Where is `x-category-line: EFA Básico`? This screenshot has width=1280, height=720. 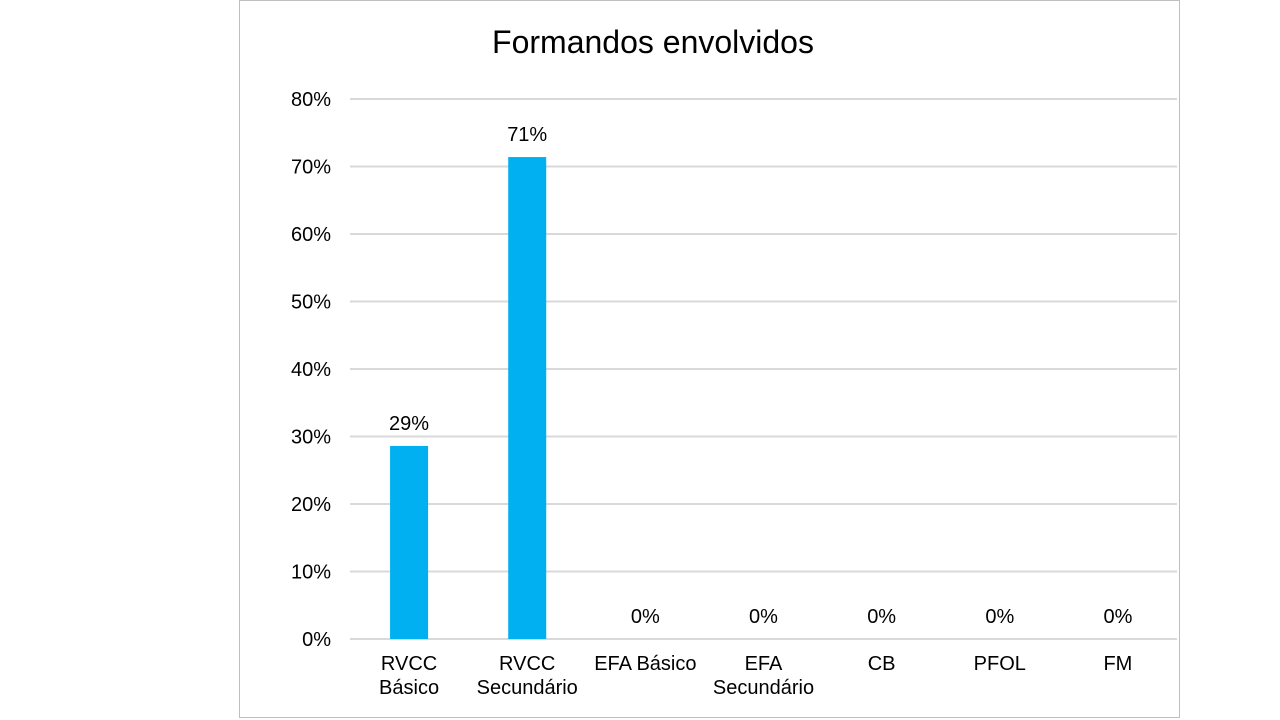 x-category-line: EFA Básico is located at coordinates (645, 664).